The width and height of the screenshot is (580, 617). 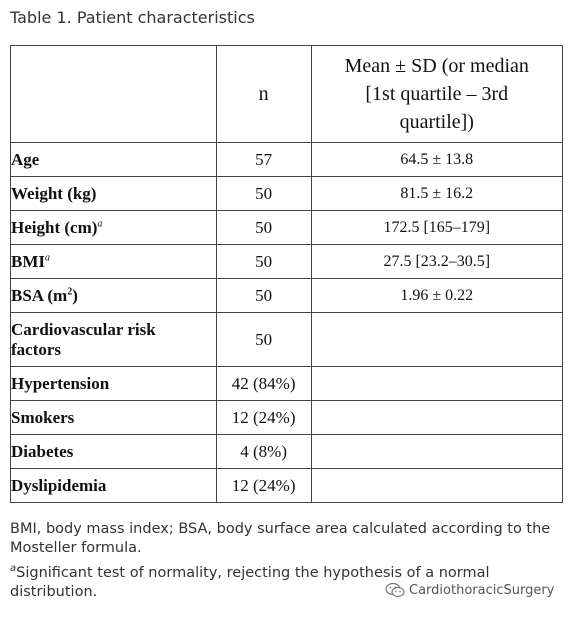 What do you see at coordinates (39, 295) in the screenshot?
I see `row-label-pre: BSA (m` at bounding box center [39, 295].